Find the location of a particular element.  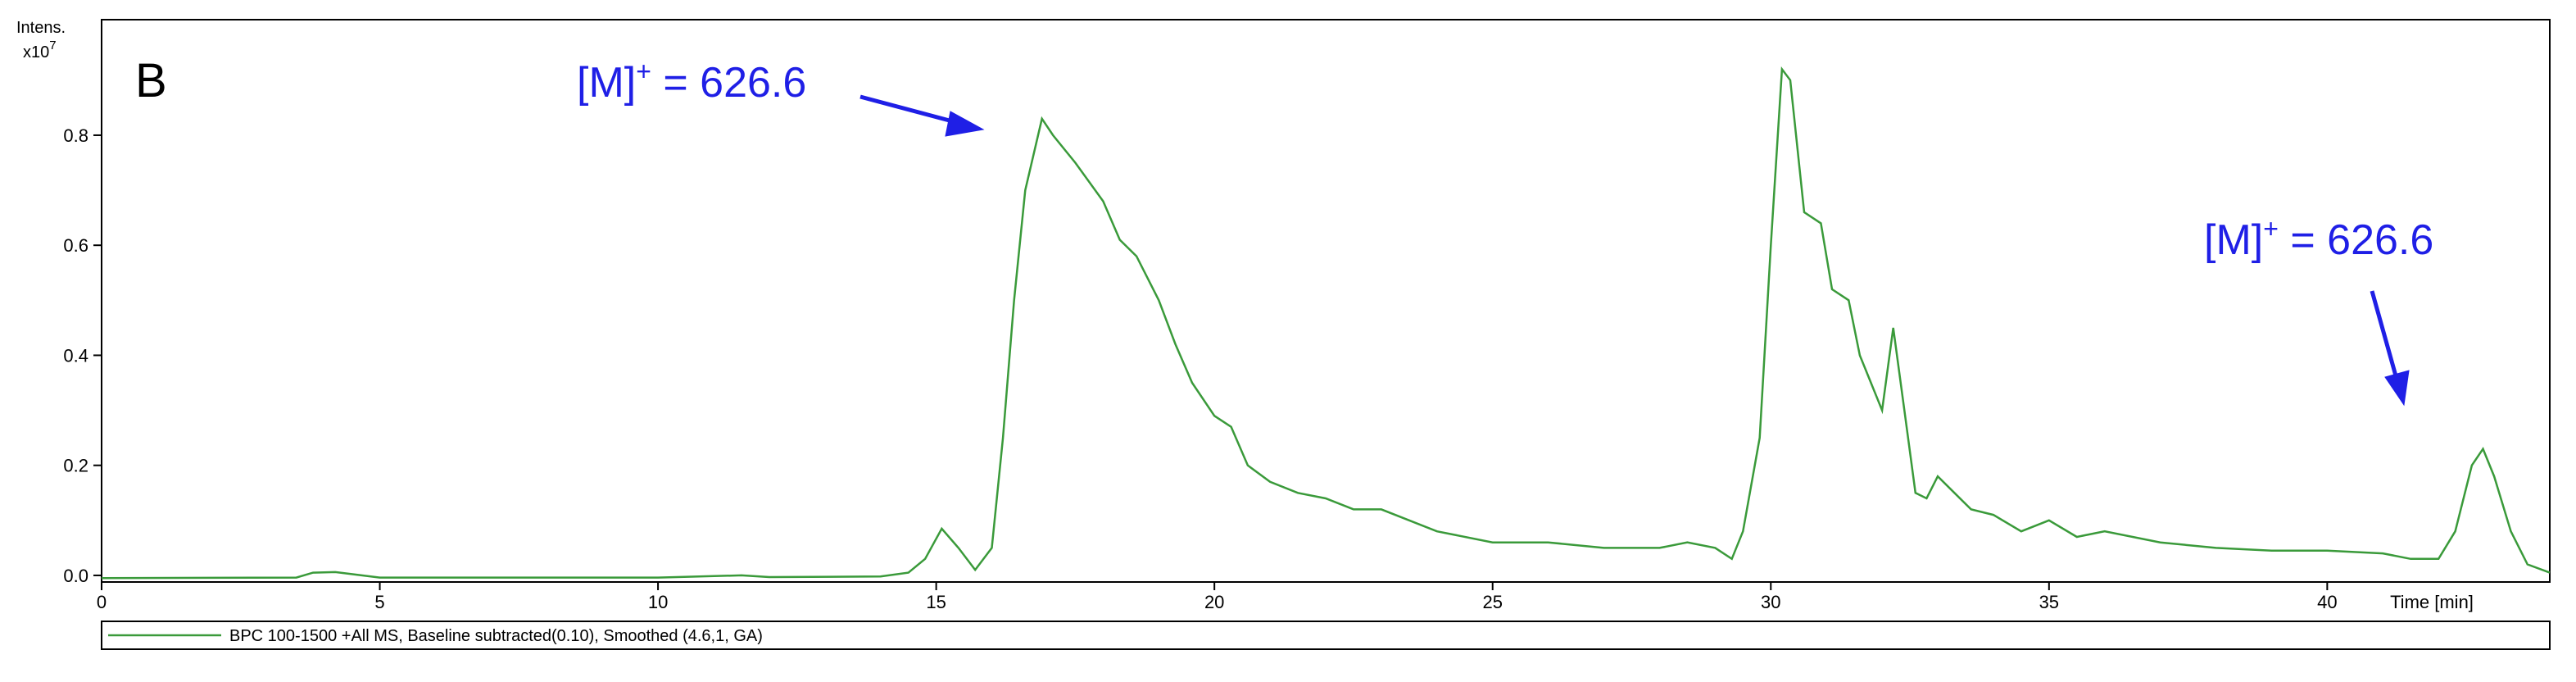

y-tick-label: 0.8 is located at coordinates (75, 135).